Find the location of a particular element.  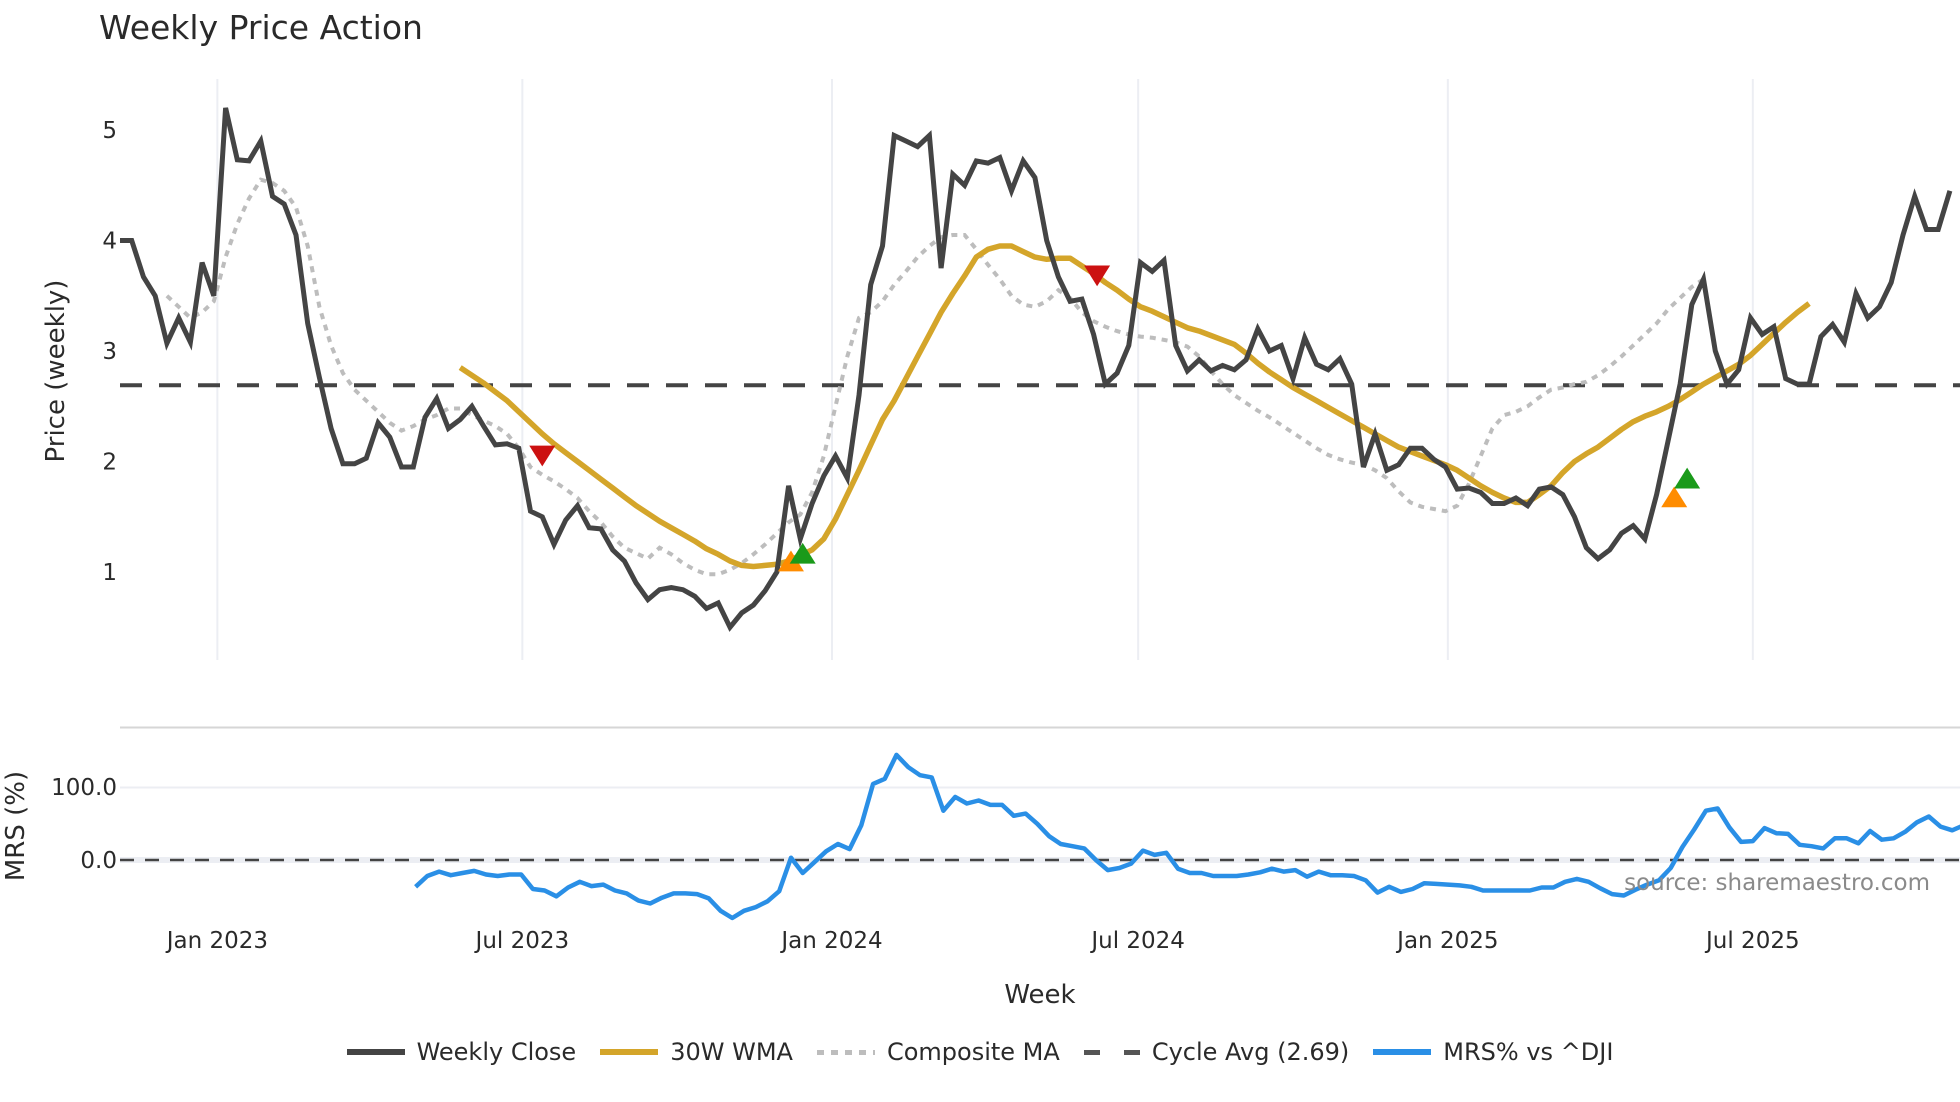

price-y-axis: 1 2 3 4 5 is located at coordinates (109, 352).